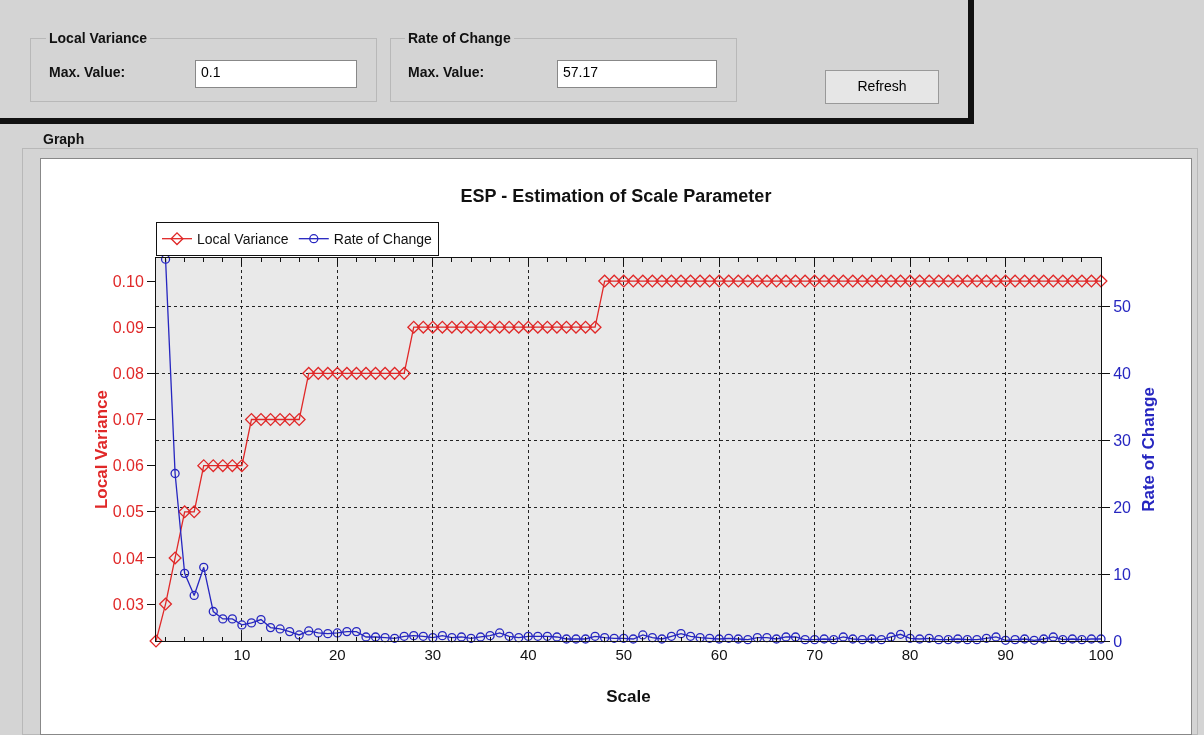 This screenshot has width=1204, height=735. Describe the element at coordinates (1101, 654) in the screenshot. I see `x-tick-label: 100` at that location.